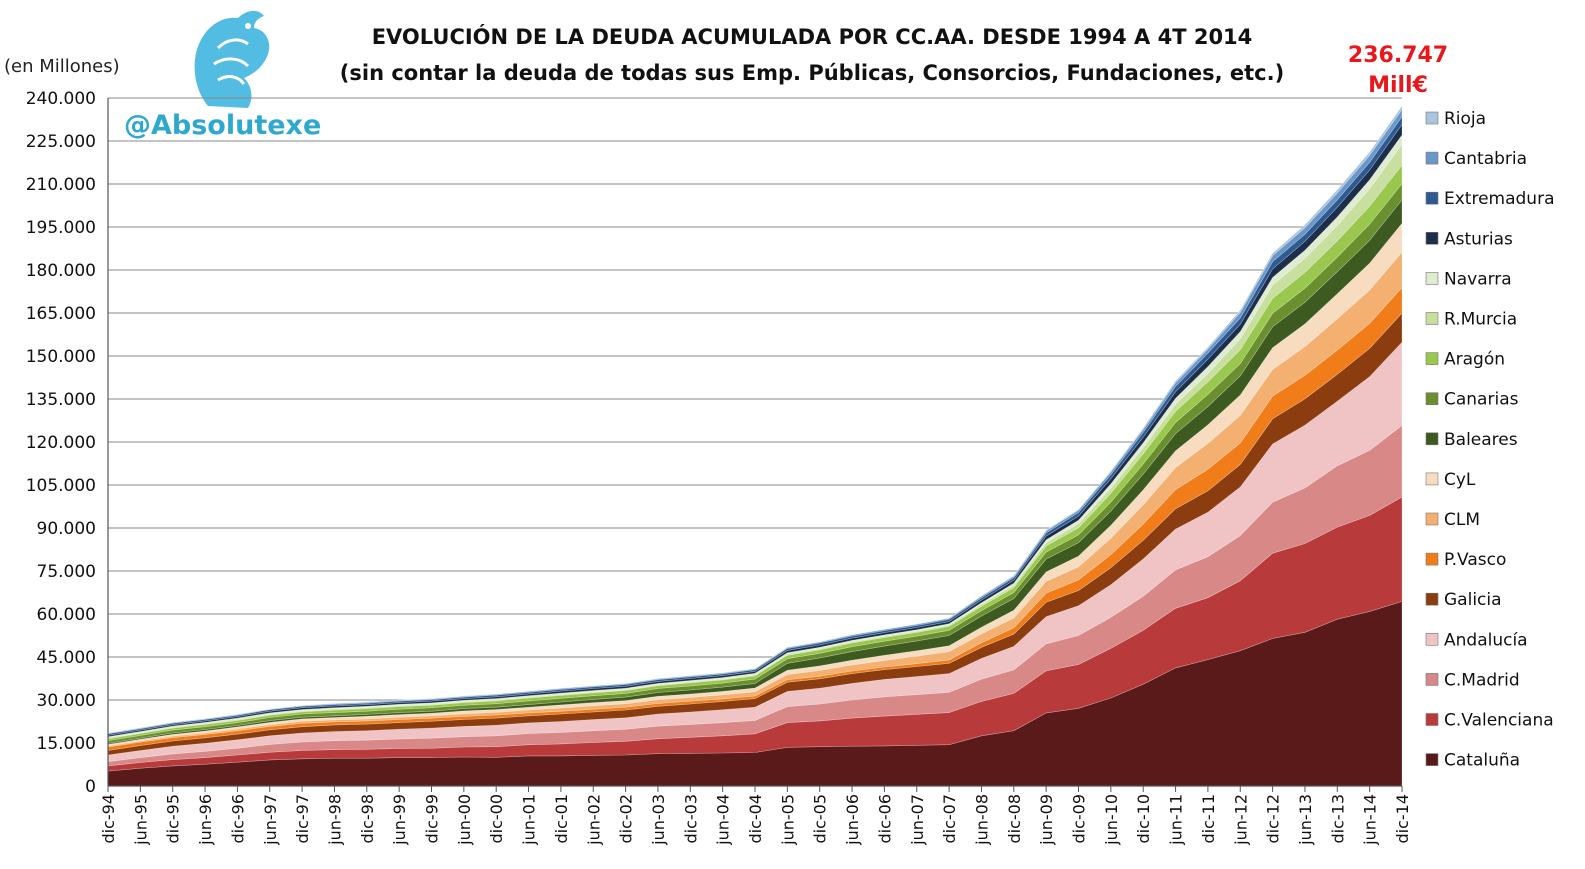  What do you see at coordinates (61, 400) in the screenshot?
I see `y-tick-label: 135.000` at bounding box center [61, 400].